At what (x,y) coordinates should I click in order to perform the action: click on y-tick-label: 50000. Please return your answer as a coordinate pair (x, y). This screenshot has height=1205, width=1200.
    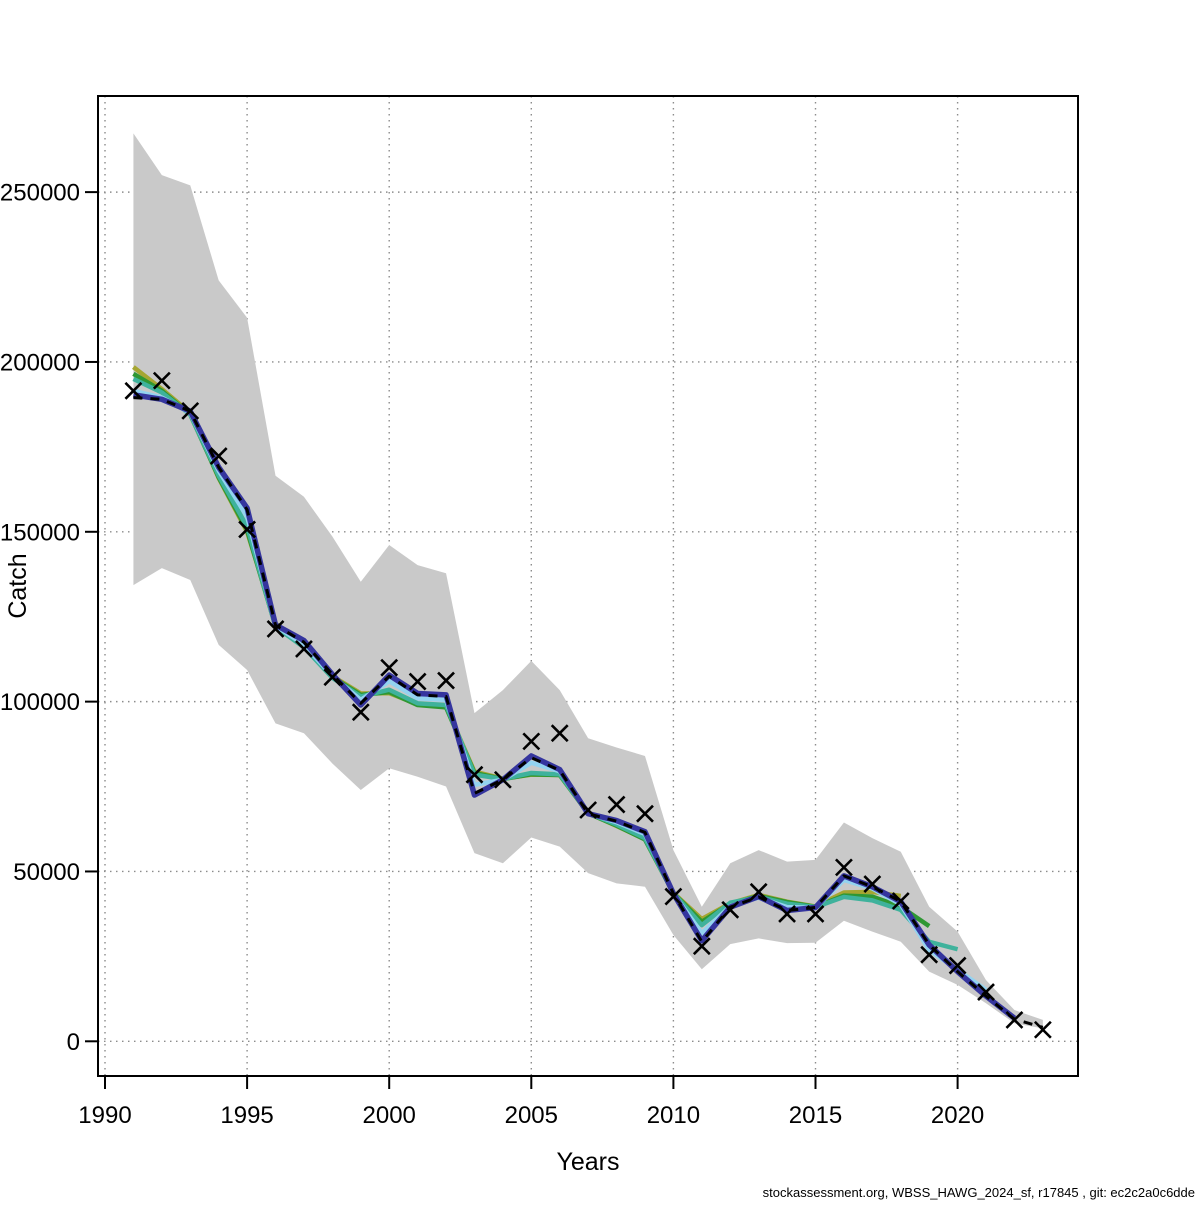
    Looking at the image, I should click on (46, 872).